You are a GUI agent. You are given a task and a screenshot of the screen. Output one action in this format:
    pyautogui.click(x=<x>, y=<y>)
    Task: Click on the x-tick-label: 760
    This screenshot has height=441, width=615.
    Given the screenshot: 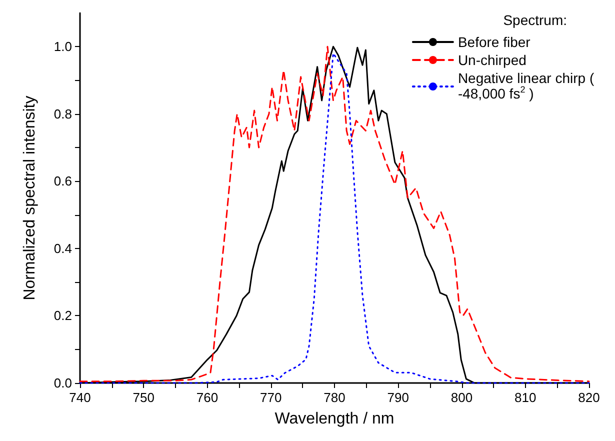 What is the action you would take?
    pyautogui.click(x=207, y=397)
    